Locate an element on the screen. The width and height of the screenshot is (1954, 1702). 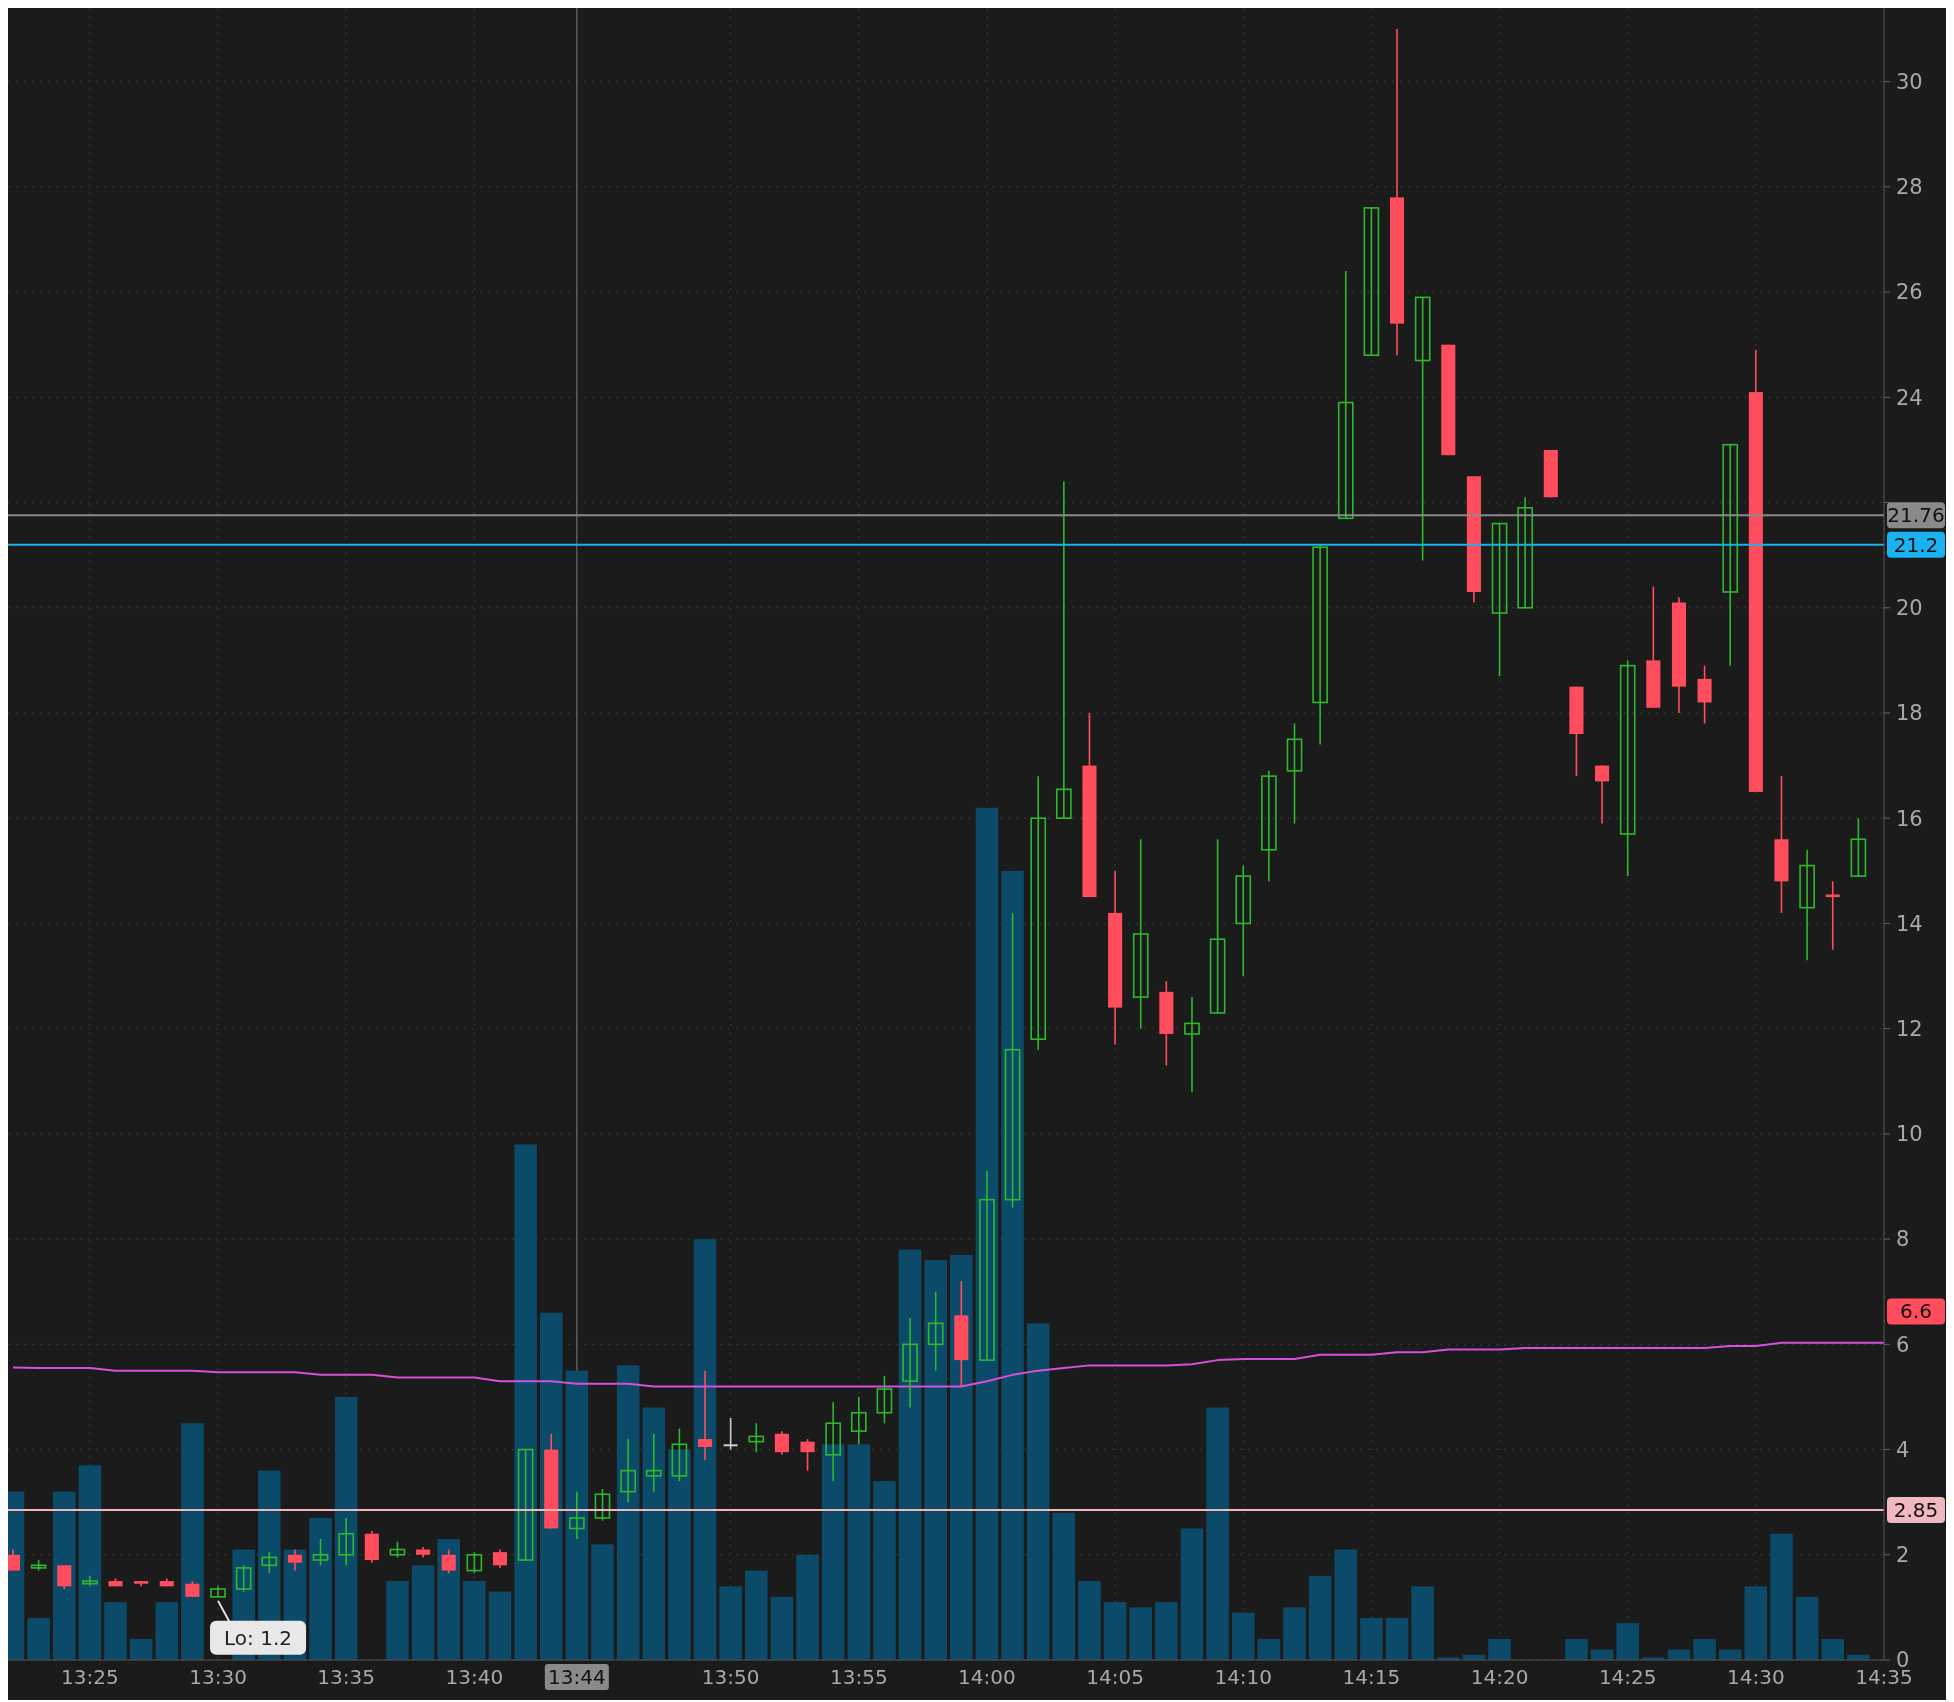
x-tick-label: 13:25 is located at coordinates (90, 1677).